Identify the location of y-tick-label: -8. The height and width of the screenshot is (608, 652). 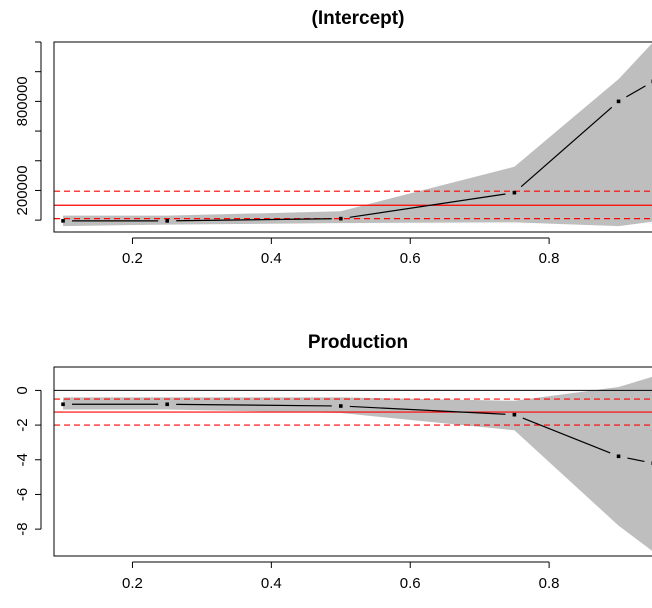
(22, 528).